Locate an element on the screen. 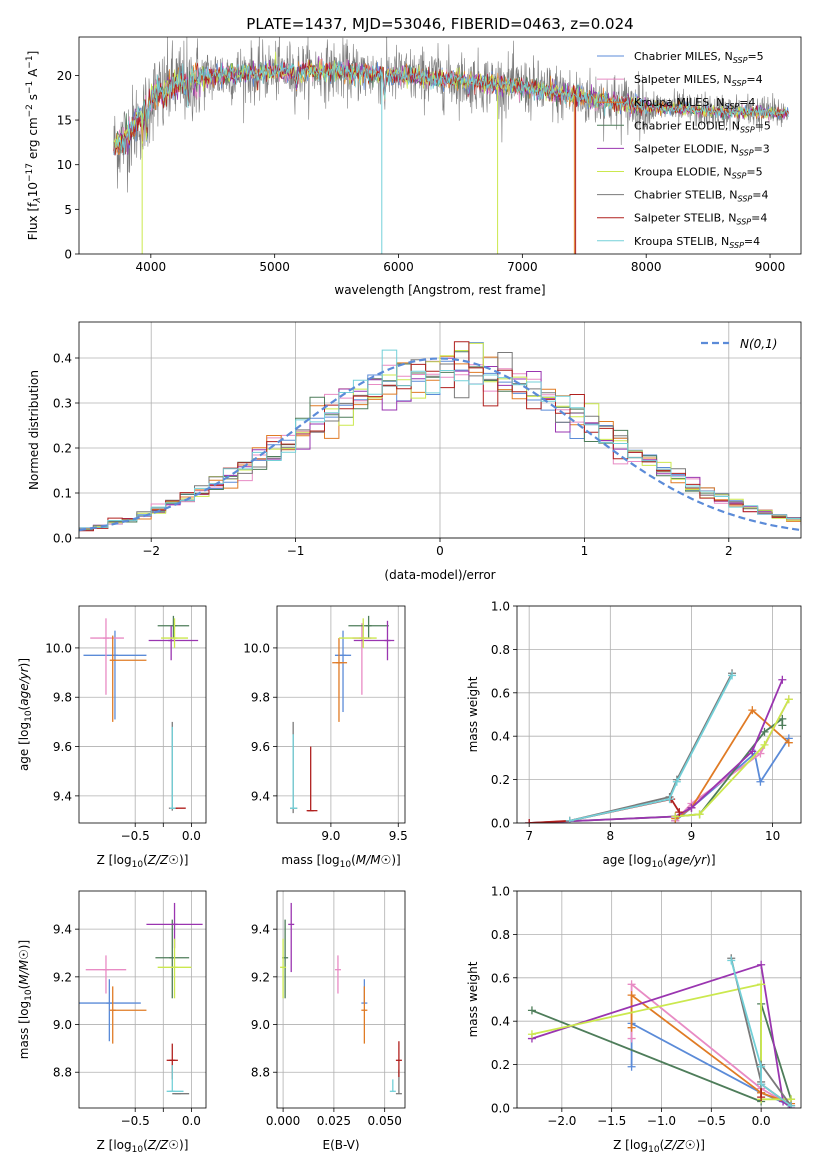 Image resolution: width=819 pixels, height=1170 pixels. y-axis-label: mass weight is located at coordinates (473, 999).